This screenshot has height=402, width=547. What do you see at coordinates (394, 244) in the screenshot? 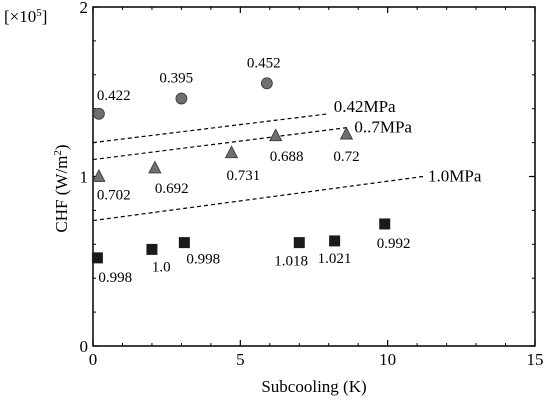
I see `point-label: 0.992` at bounding box center [394, 244].